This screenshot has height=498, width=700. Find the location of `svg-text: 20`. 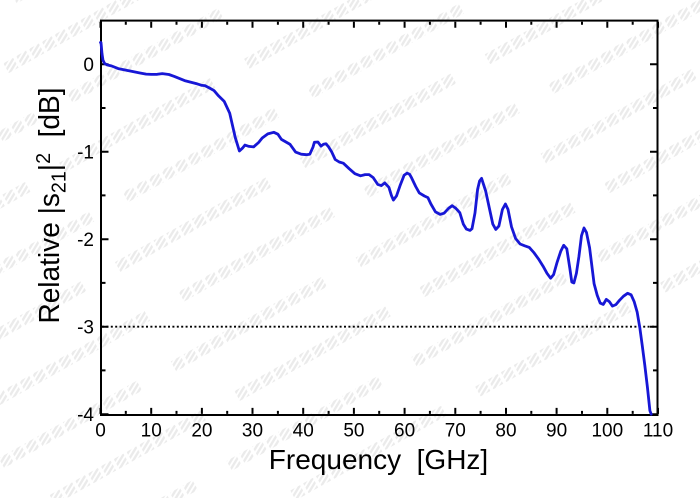

svg-text: 20 is located at coordinates (201, 431).